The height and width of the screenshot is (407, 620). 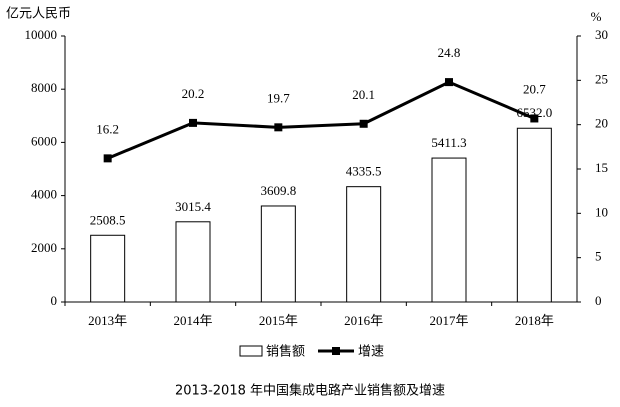 I want to click on y2-tick-label: 15, so click(x=601, y=167).